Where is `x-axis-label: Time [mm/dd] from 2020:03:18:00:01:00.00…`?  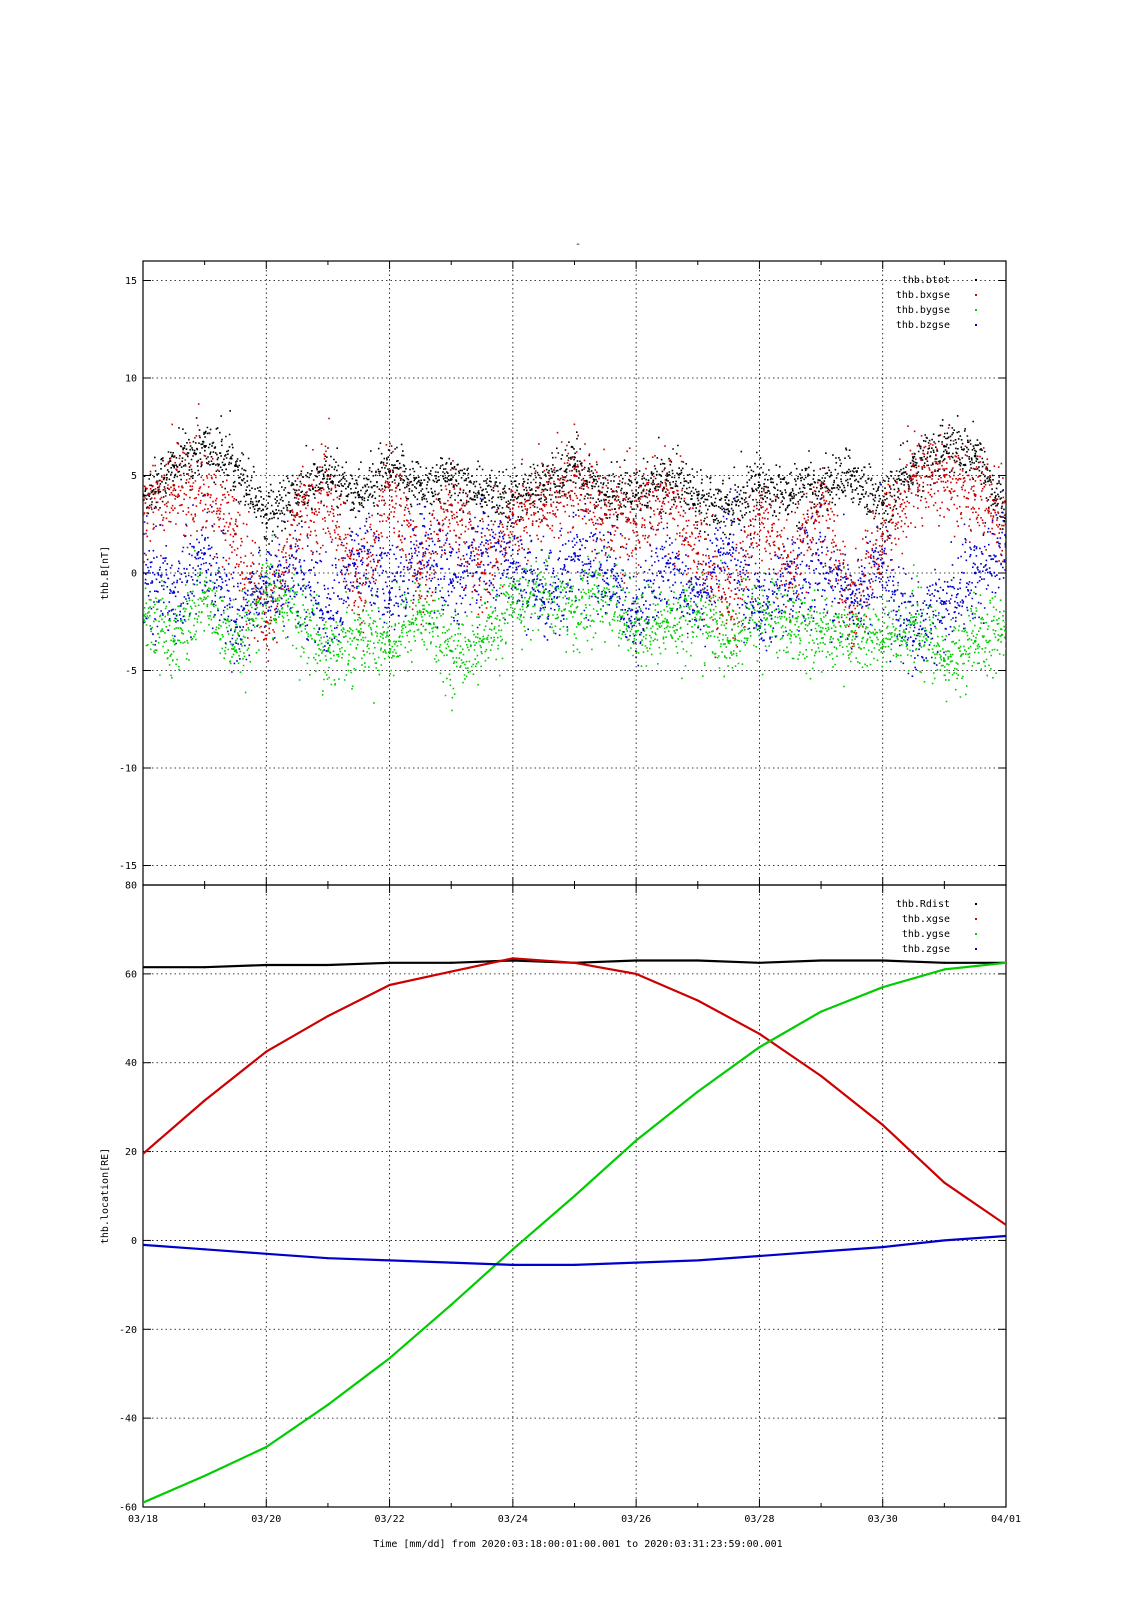
x-axis-label: Time [mm/dd] from 2020:03:18:00:01:00.00… is located at coordinates (577, 1544).